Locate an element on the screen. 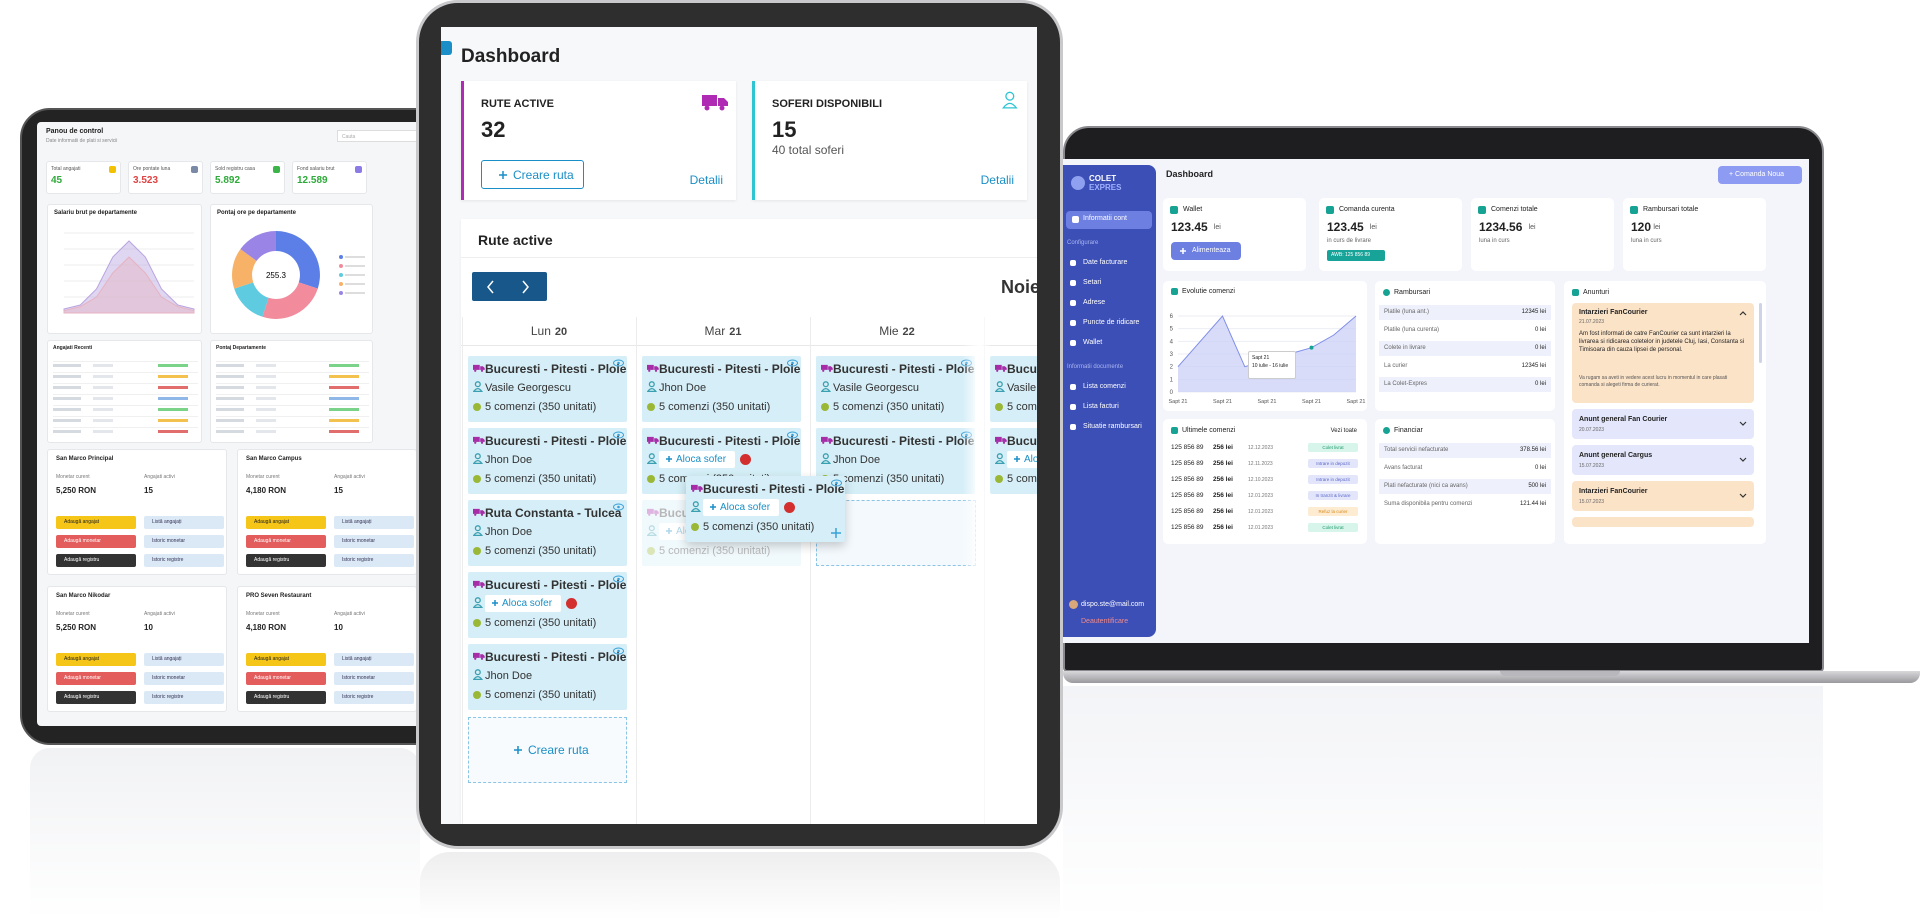 This screenshot has height=919, width=1920. announcement-item: Intarzieri FanCourier 15.07.2023 is located at coordinates (1663, 496).